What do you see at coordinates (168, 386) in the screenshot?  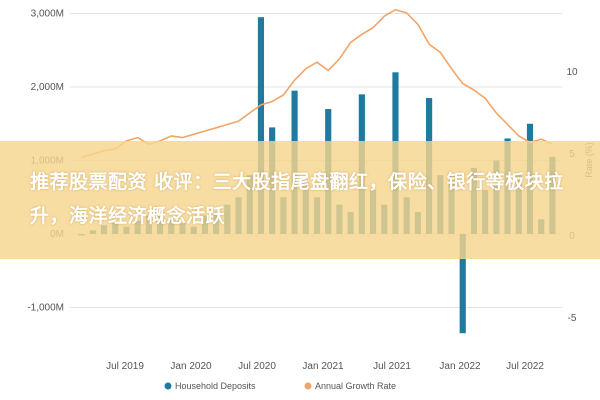 I see `legend-marker-deposits` at bounding box center [168, 386].